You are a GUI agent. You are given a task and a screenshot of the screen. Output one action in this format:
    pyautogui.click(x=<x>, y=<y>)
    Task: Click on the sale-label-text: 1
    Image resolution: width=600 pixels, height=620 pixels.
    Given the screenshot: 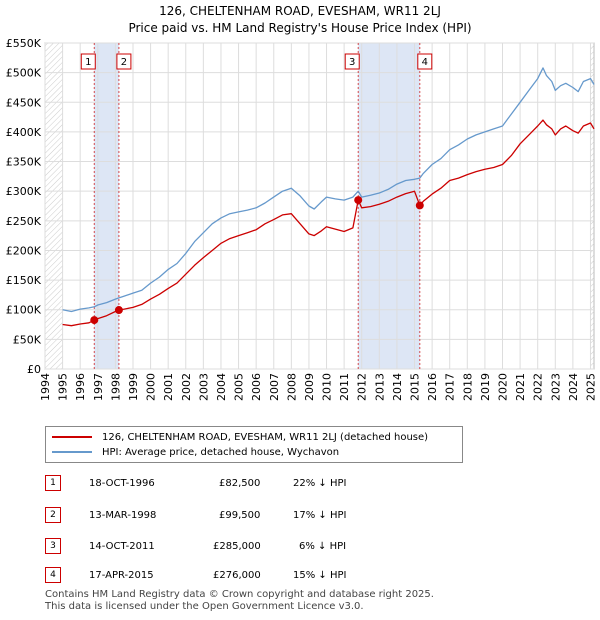 What is the action you would take?
    pyautogui.click(x=88, y=62)
    